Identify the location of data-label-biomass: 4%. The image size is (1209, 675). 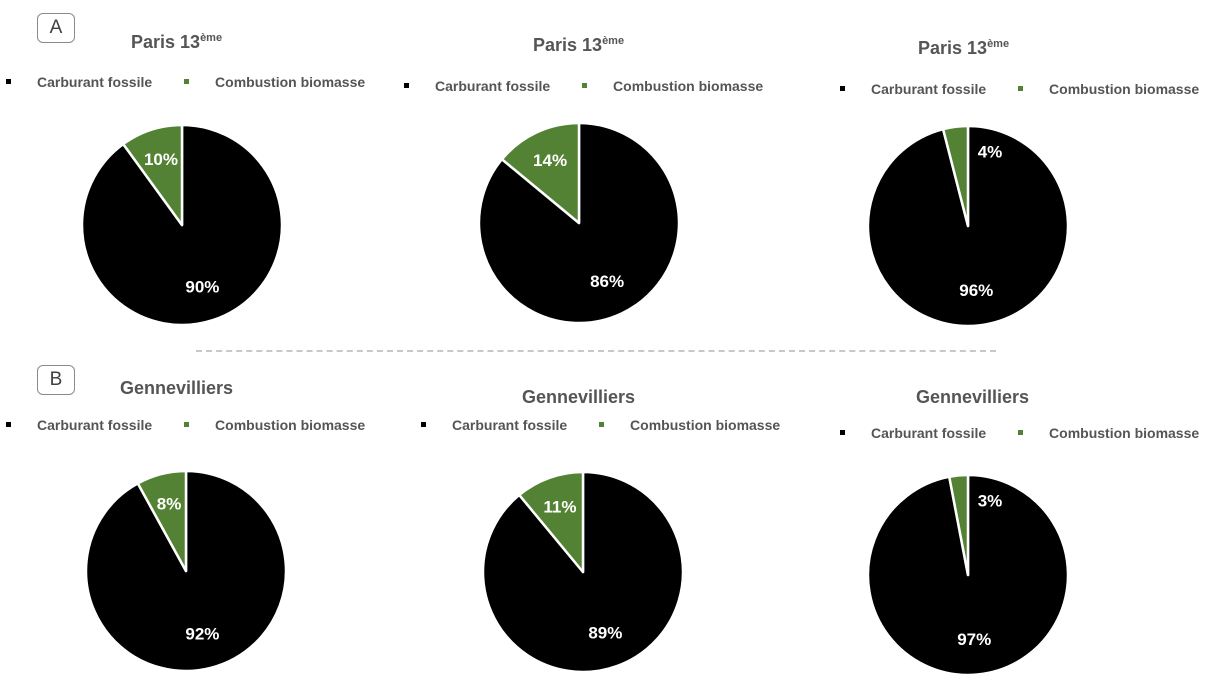
(990, 151).